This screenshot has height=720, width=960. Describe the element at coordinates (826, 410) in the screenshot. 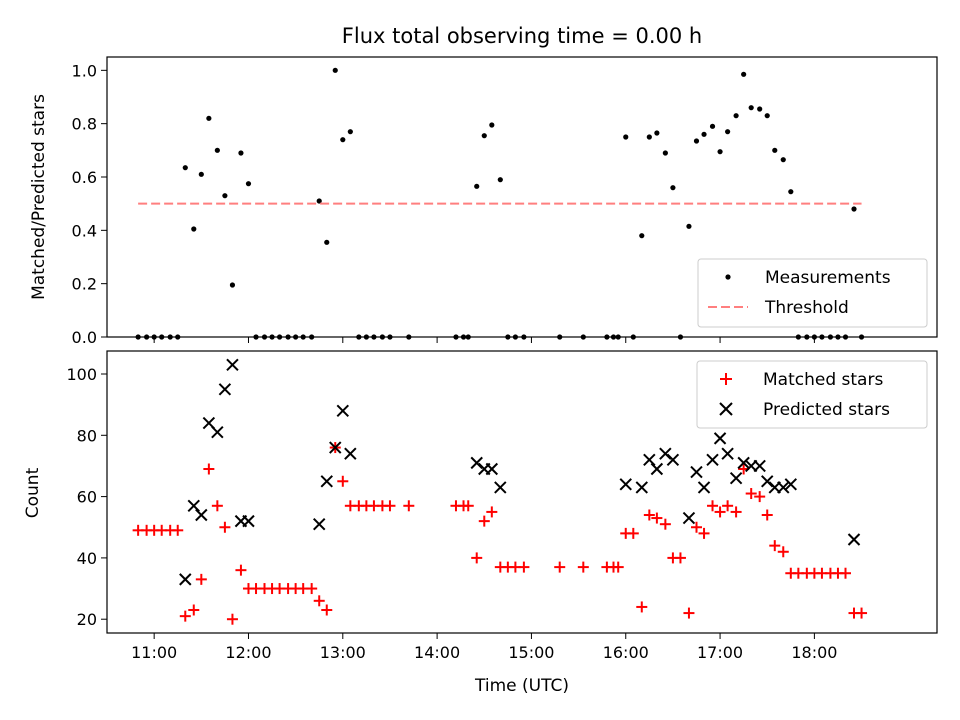

I see `legend-label-predicted-stars: Predicted stars` at that location.